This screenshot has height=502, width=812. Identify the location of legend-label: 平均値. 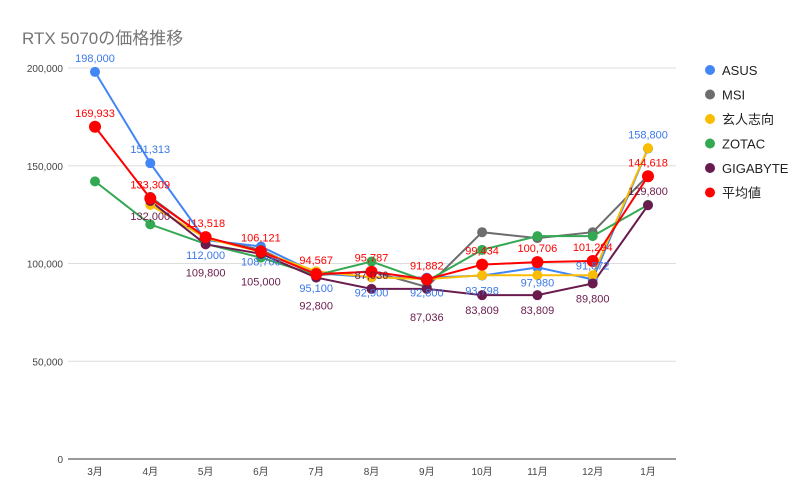
(741, 193).